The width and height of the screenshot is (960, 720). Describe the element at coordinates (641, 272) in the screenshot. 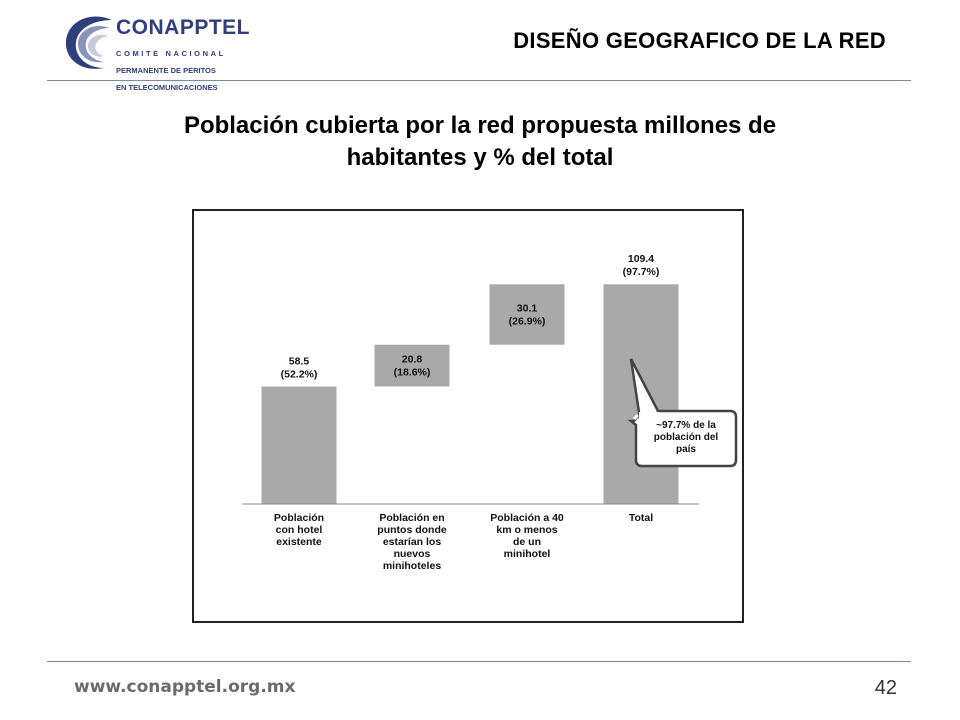

I see `data-label: (97.7%)` at that location.